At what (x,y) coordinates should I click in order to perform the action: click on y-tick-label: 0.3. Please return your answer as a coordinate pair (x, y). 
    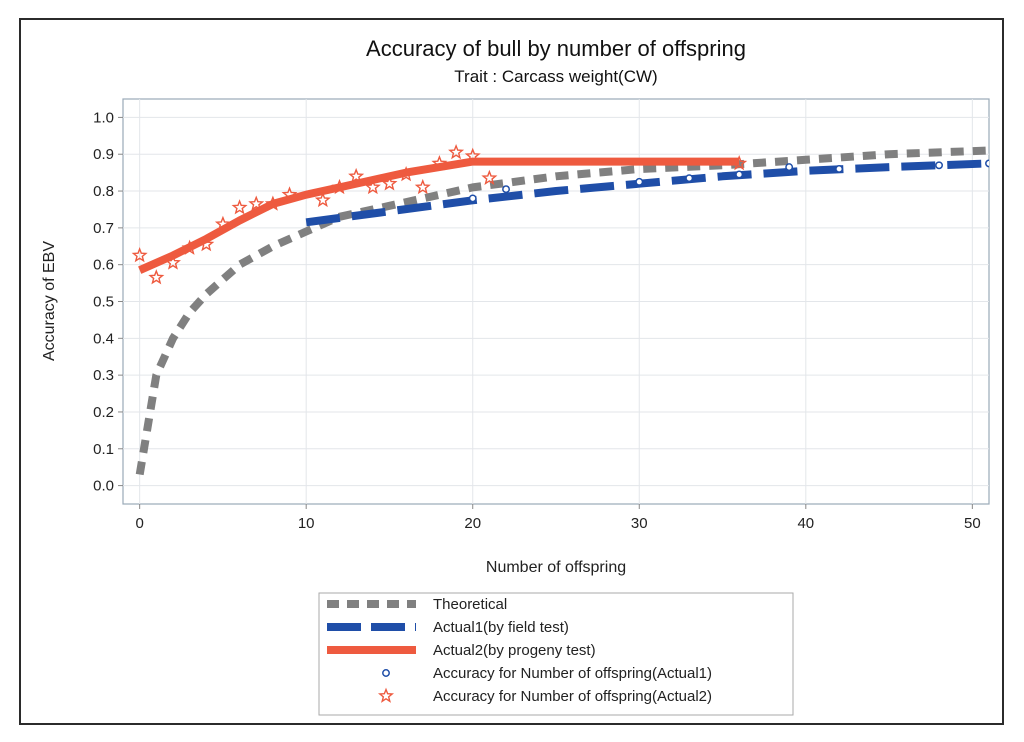
    Looking at the image, I should click on (103, 375).